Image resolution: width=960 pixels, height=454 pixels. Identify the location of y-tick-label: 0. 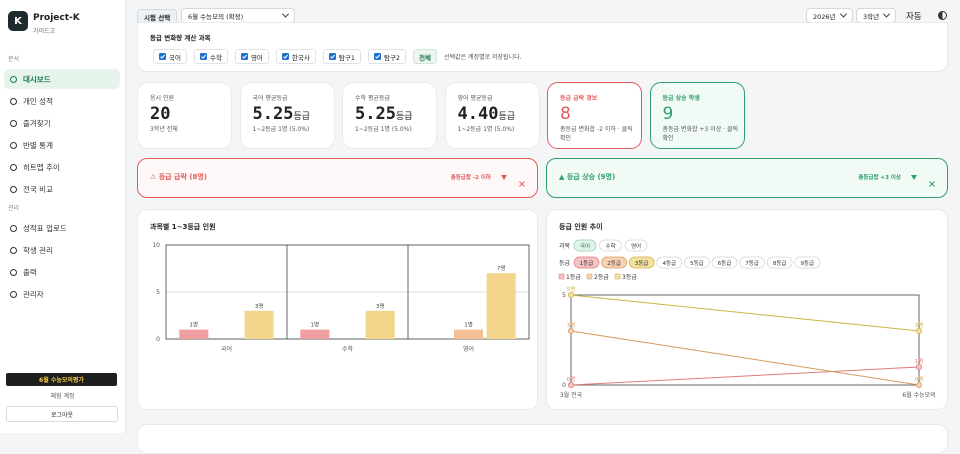
(564, 385).